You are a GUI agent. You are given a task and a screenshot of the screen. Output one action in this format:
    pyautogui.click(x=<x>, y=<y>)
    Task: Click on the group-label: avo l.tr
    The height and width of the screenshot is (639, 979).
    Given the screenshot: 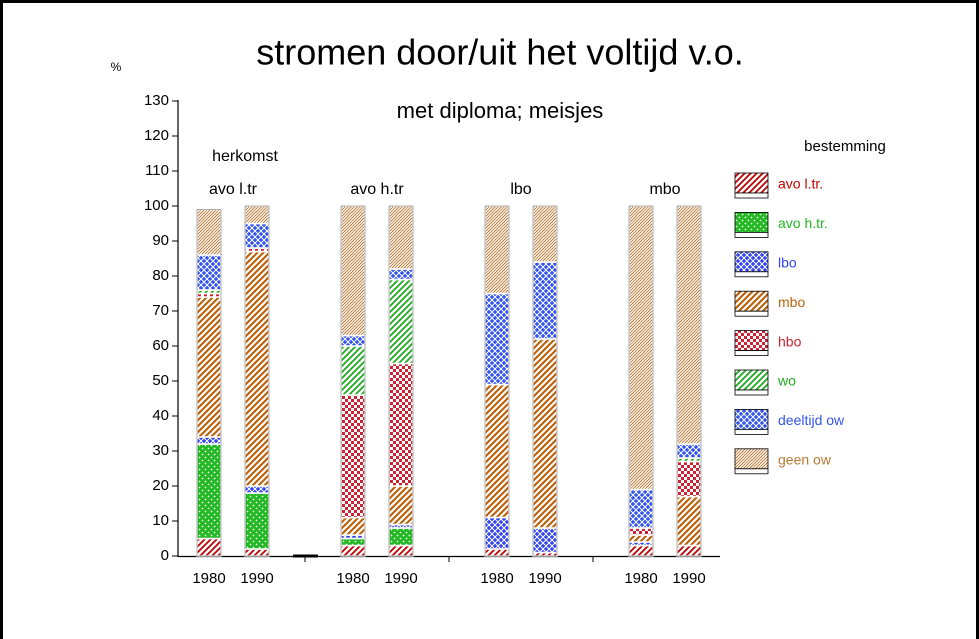 What is the action you would take?
    pyautogui.click(x=233, y=189)
    